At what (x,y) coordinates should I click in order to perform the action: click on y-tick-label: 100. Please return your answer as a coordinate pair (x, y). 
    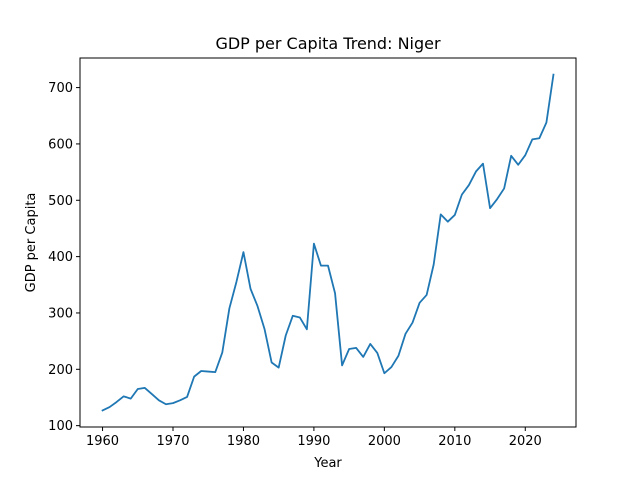
    Looking at the image, I should click on (60, 426).